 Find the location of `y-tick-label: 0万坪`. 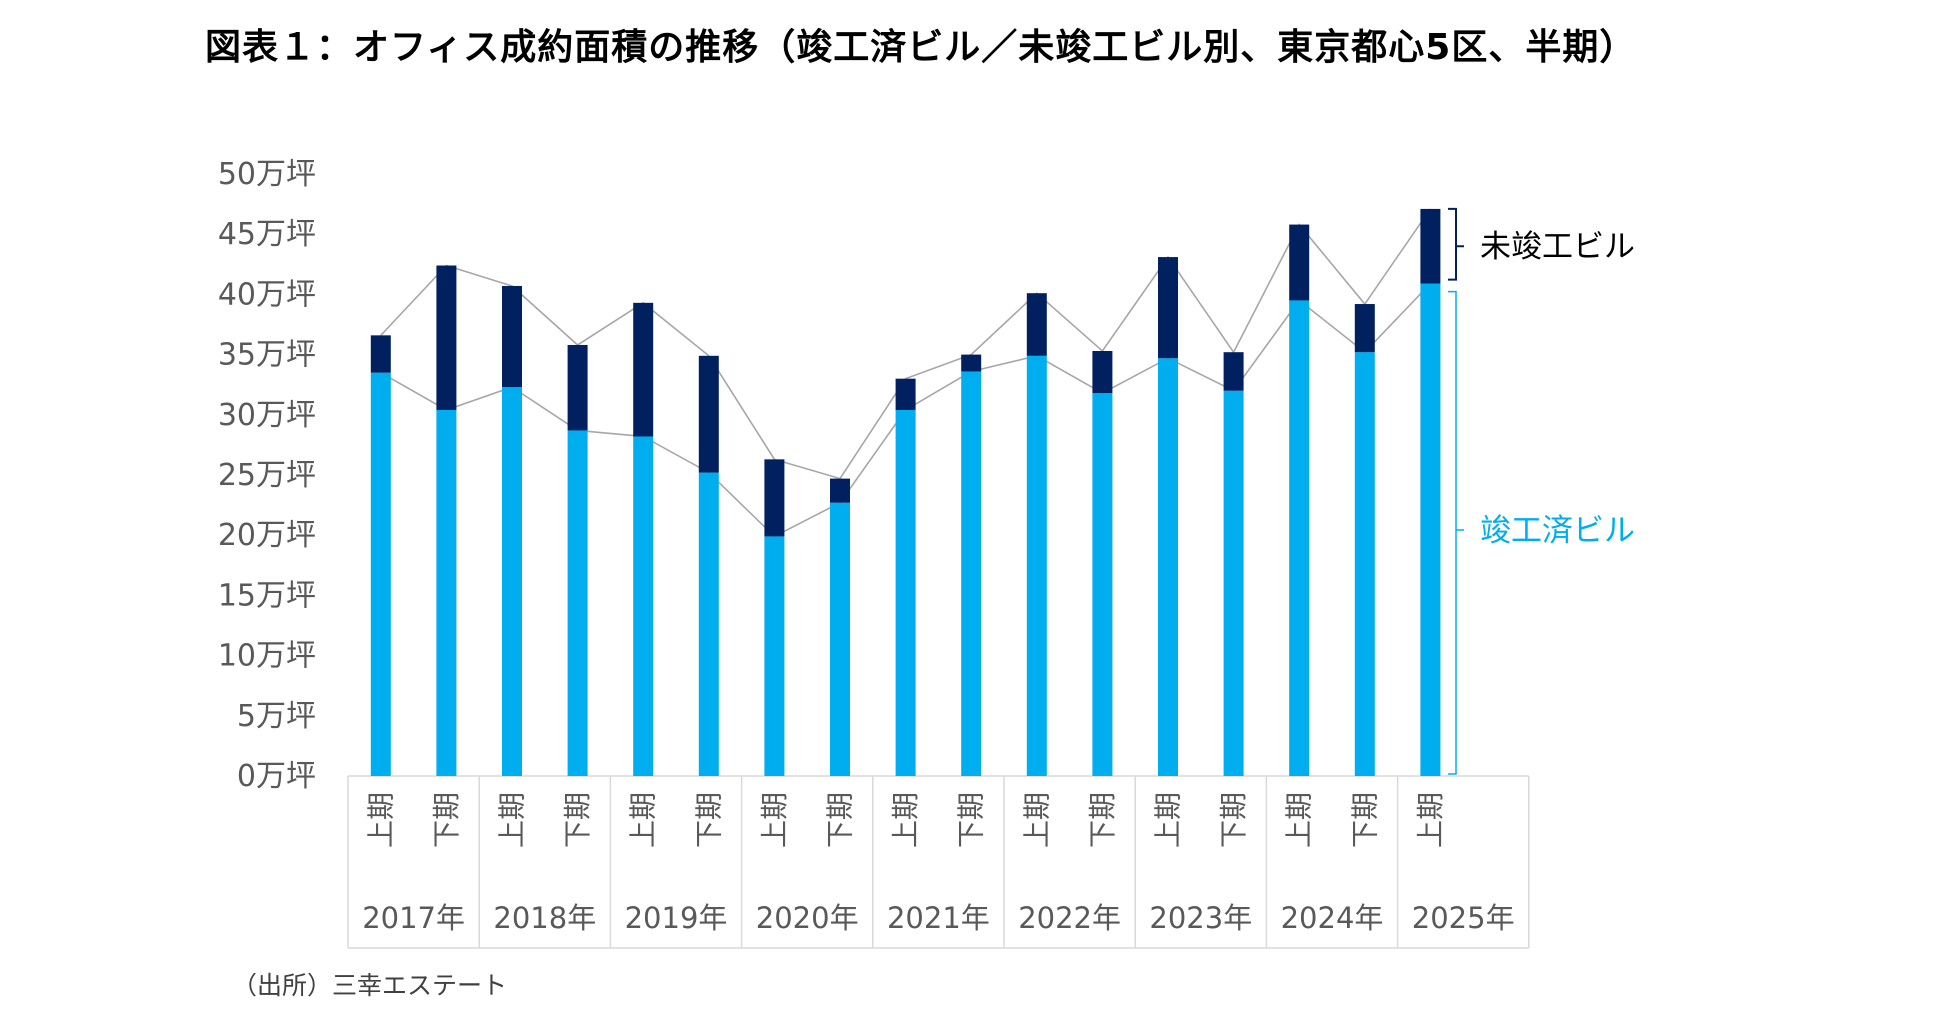

y-tick-label: 0万坪 is located at coordinates (276, 776).